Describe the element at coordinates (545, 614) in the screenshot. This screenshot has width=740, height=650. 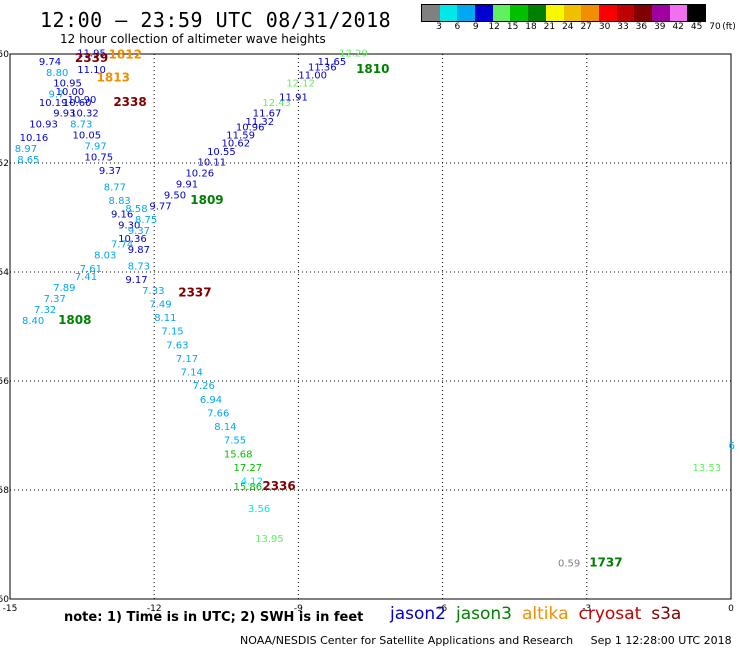
I see `satellite-legend-altika: altika` at that location.